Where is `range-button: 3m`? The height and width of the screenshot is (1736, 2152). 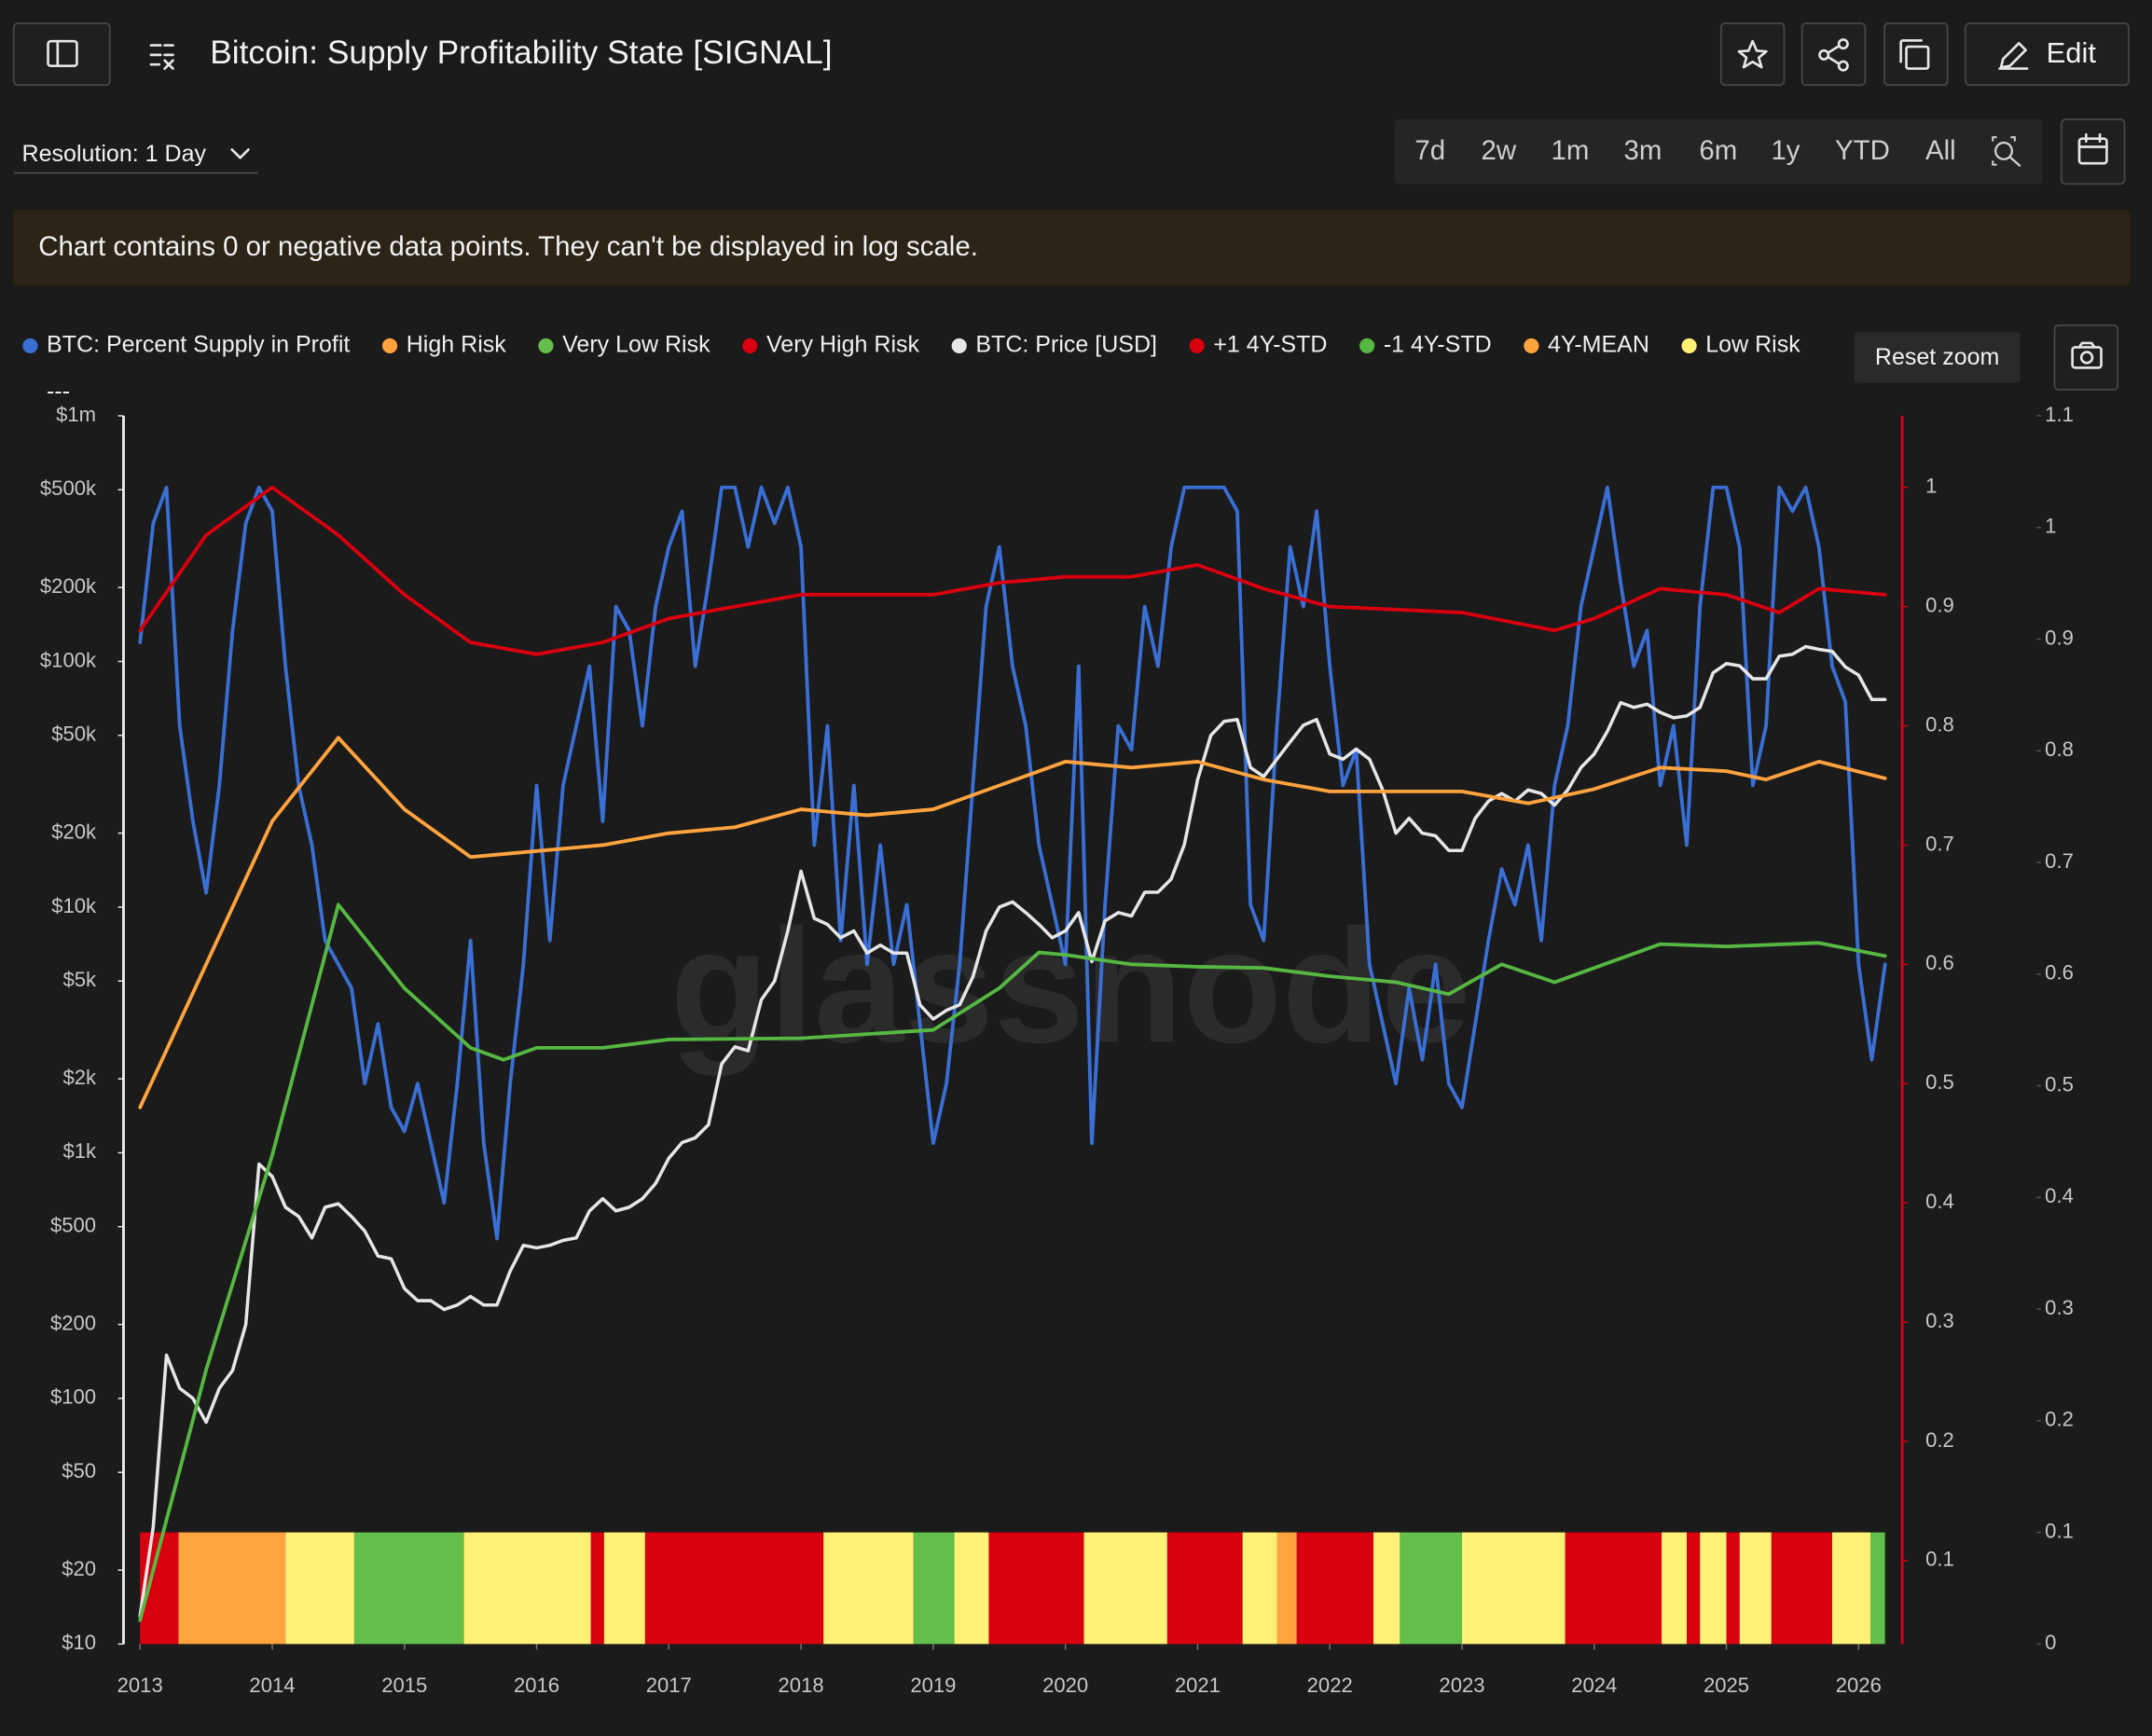 range-button: 3m is located at coordinates (1642, 150).